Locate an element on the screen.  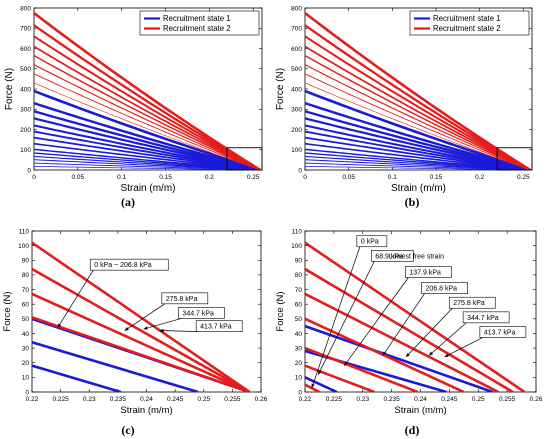
x-tick-label: 0 is located at coordinates (34, 177).